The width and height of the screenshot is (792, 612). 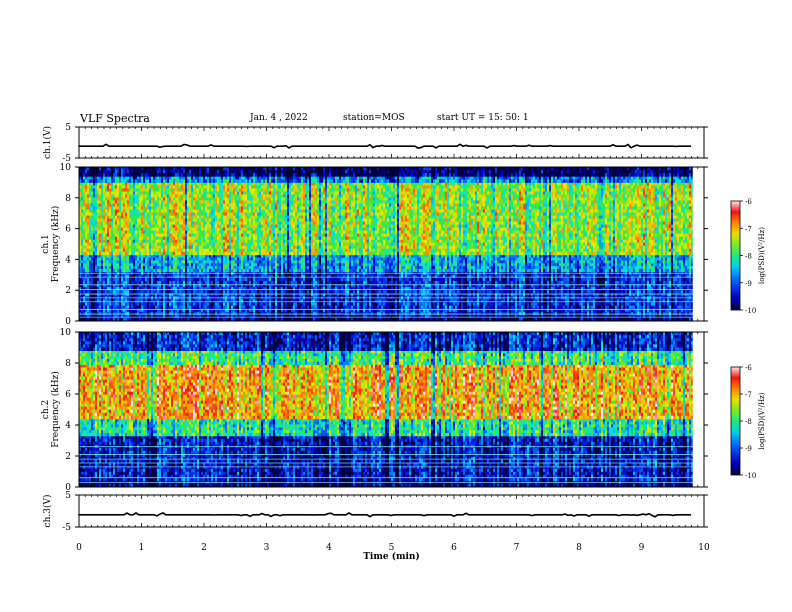 What do you see at coordinates (329, 548) in the screenshot?
I see `x-tick-label: 4` at bounding box center [329, 548].